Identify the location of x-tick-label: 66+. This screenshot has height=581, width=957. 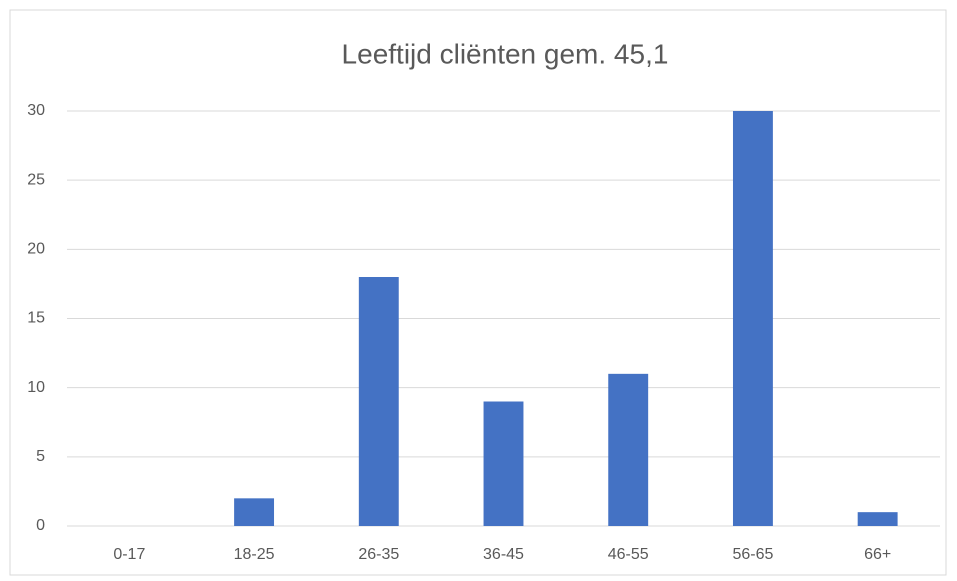
(877, 554).